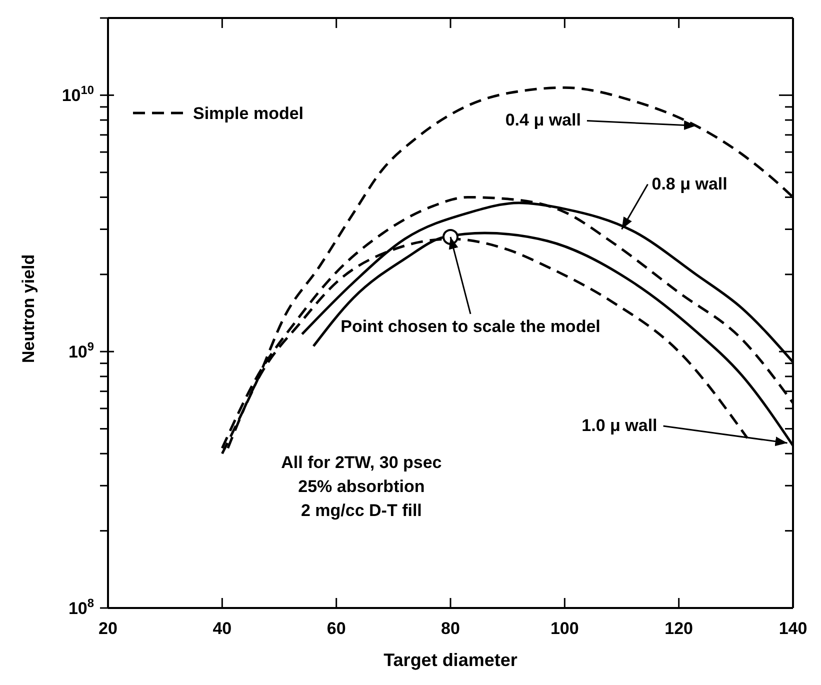 The width and height of the screenshot is (821, 685). I want to click on y-tick-label: 10$^{9}$, so click(81, 351).